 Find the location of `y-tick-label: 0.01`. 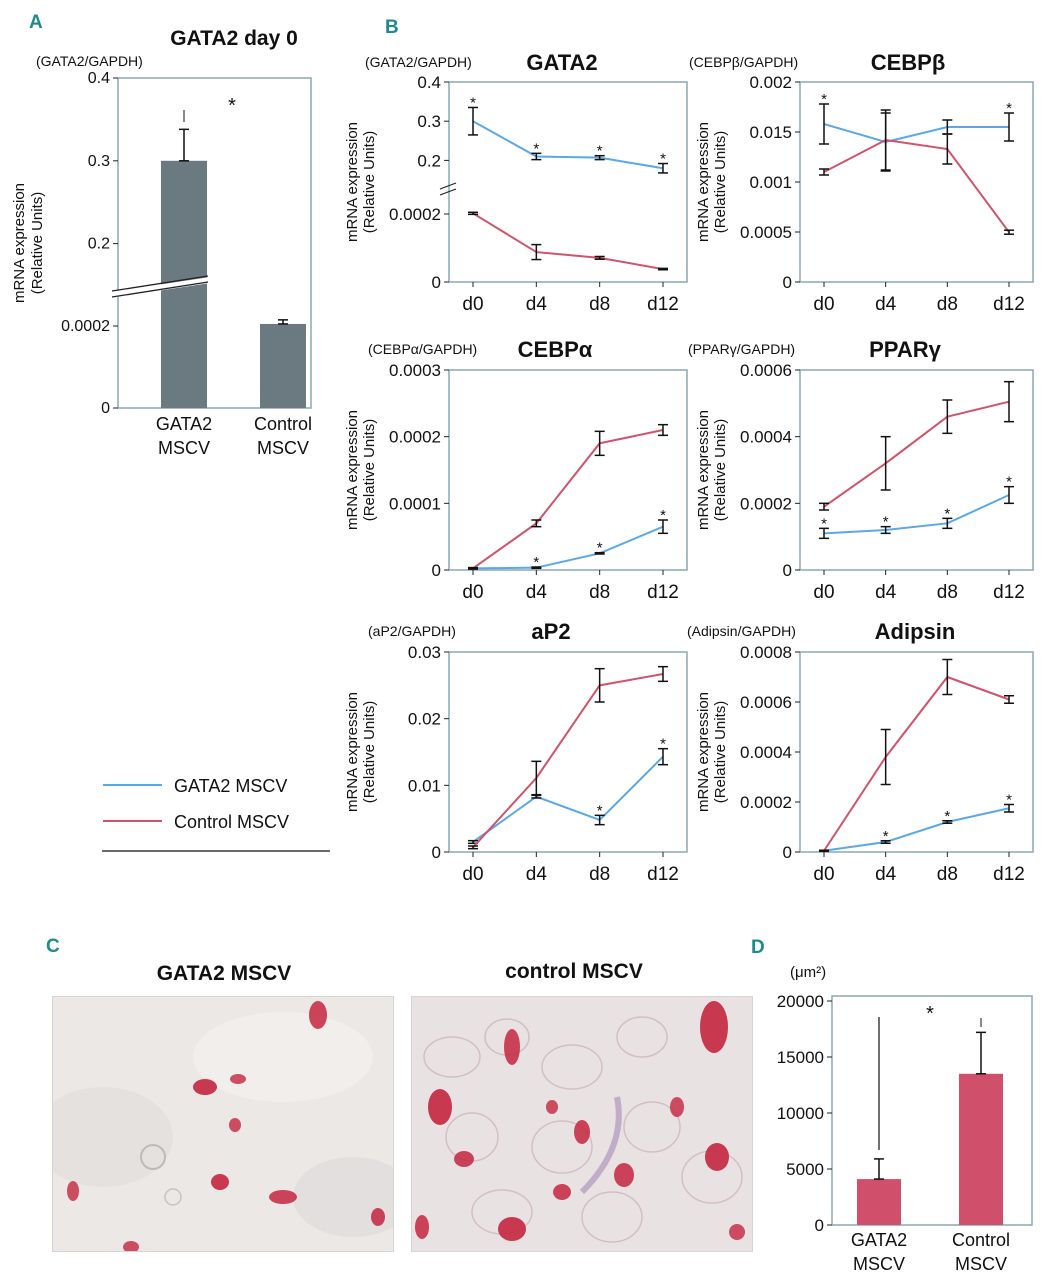

y-tick-label: 0.01 is located at coordinates (424, 785).